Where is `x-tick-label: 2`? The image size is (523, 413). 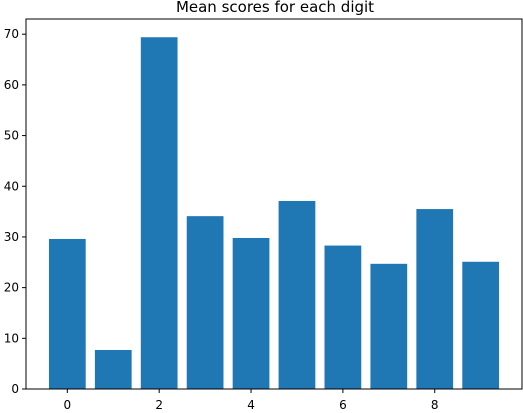 x-tick-label: 2 is located at coordinates (159, 405).